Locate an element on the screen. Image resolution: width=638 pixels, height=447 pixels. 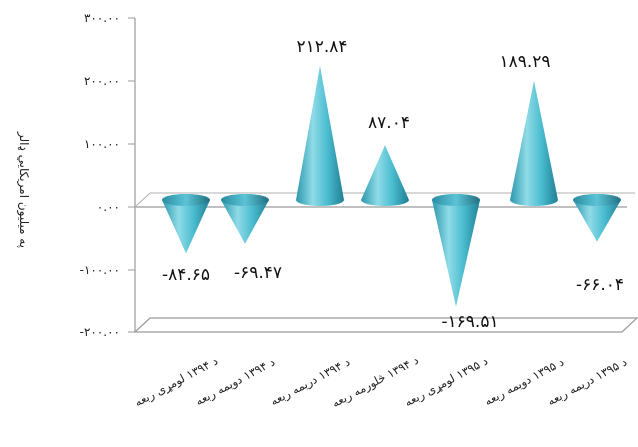
y-tick-label: ۱۰۰.۰۰ is located at coordinates (102, 144).